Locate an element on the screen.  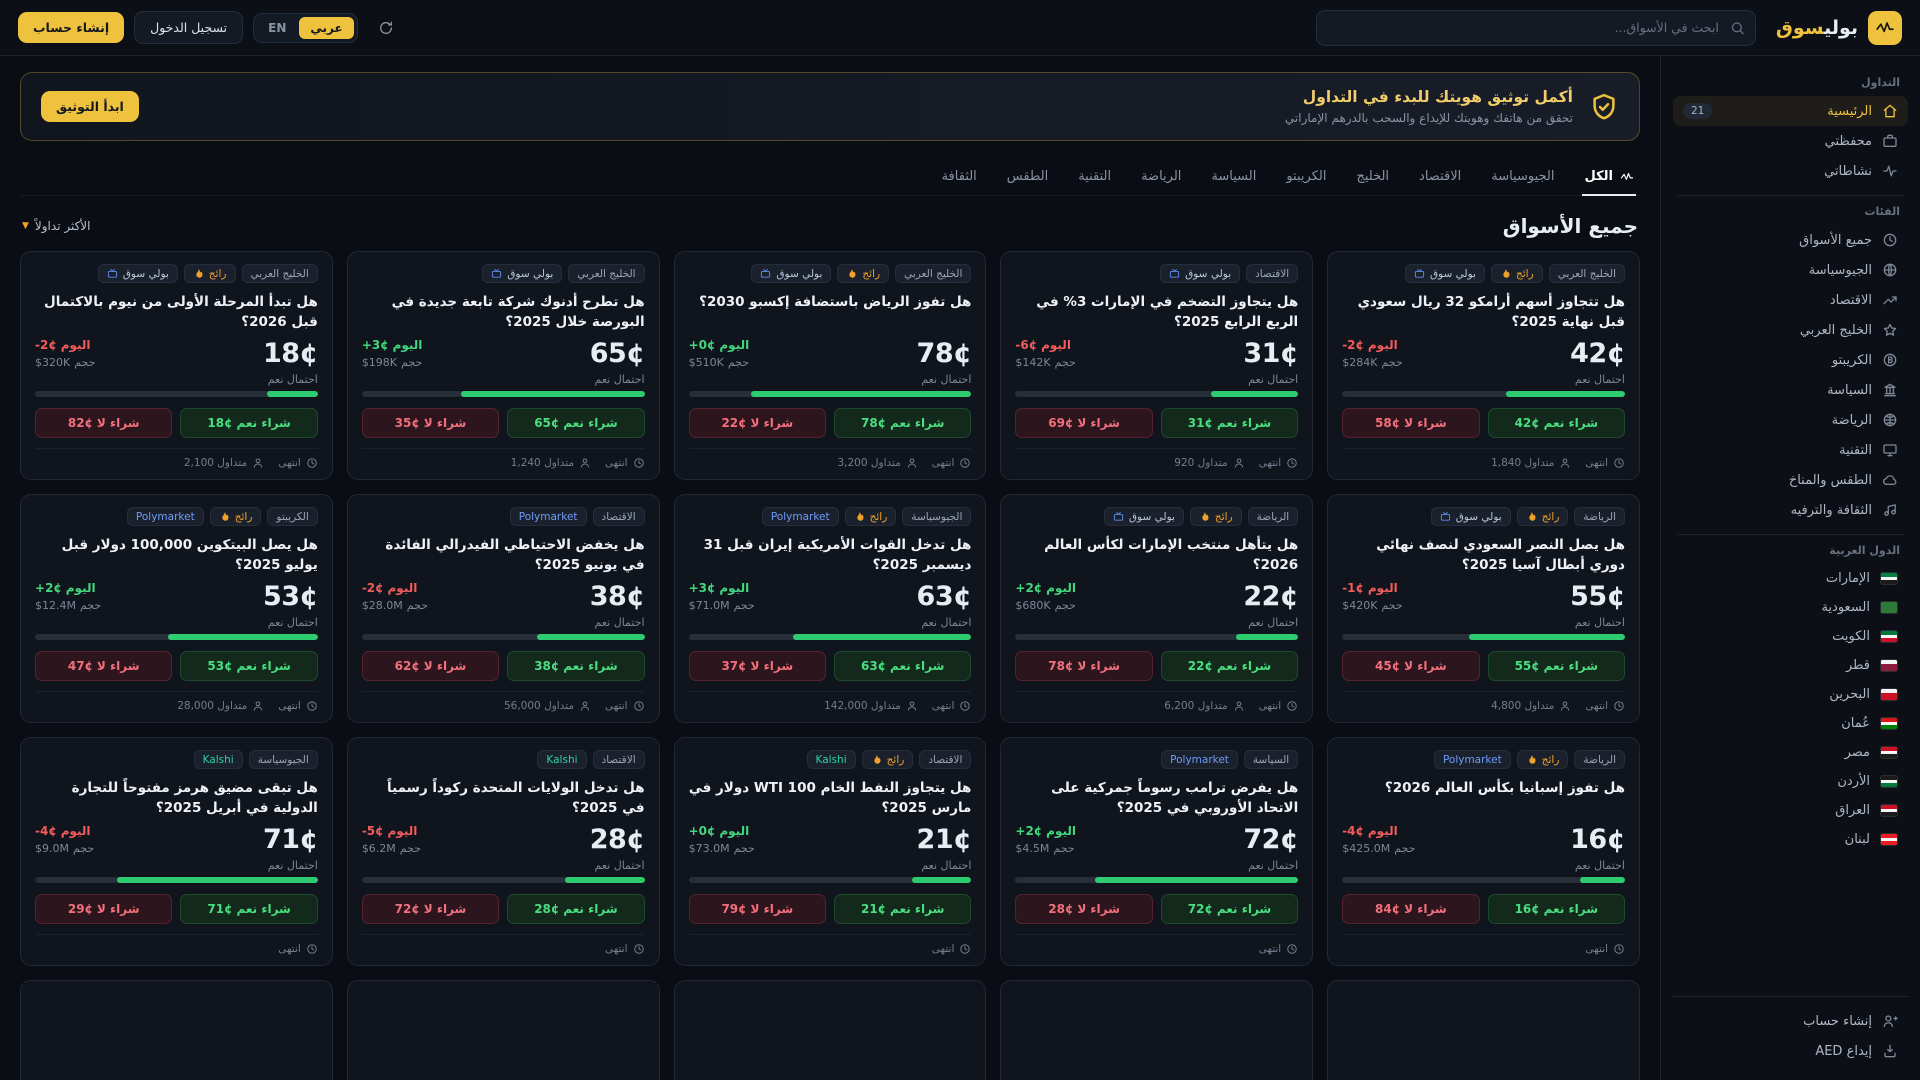
sidebar-item: الإمارات is located at coordinates (1790, 578).